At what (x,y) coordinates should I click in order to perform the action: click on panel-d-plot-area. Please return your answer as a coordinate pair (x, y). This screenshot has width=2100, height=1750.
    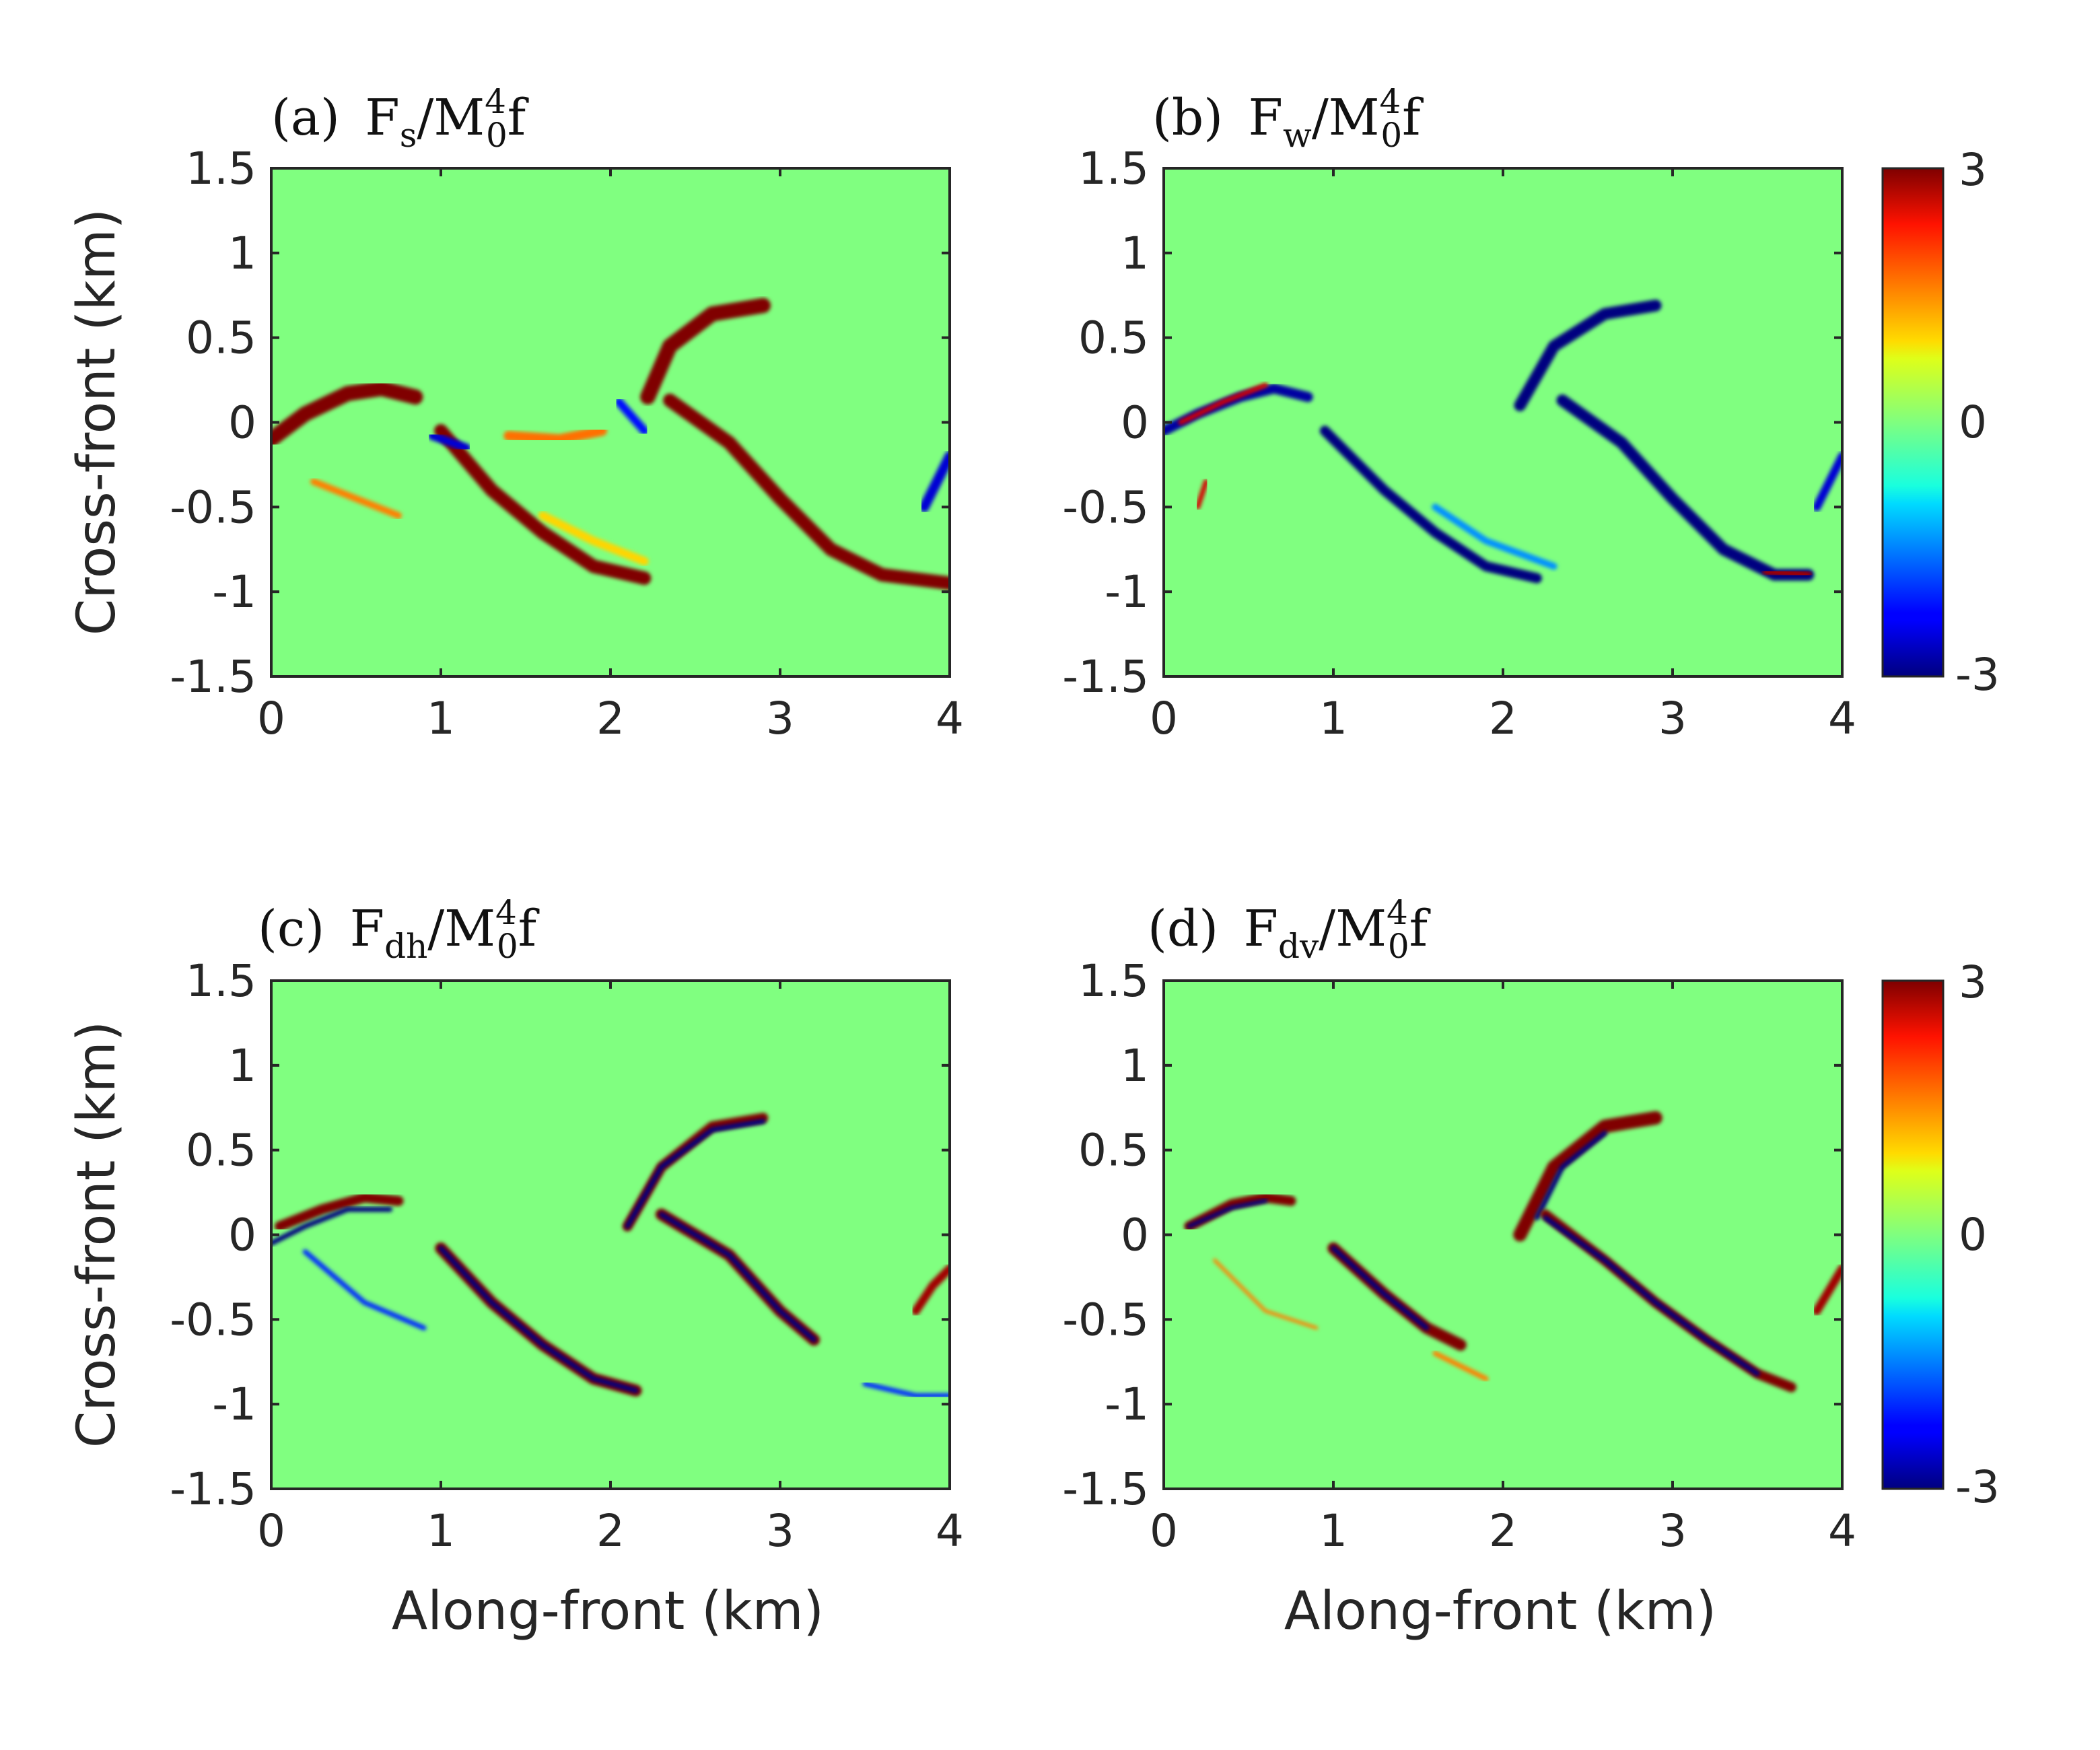
    Looking at the image, I should click on (1503, 1235).